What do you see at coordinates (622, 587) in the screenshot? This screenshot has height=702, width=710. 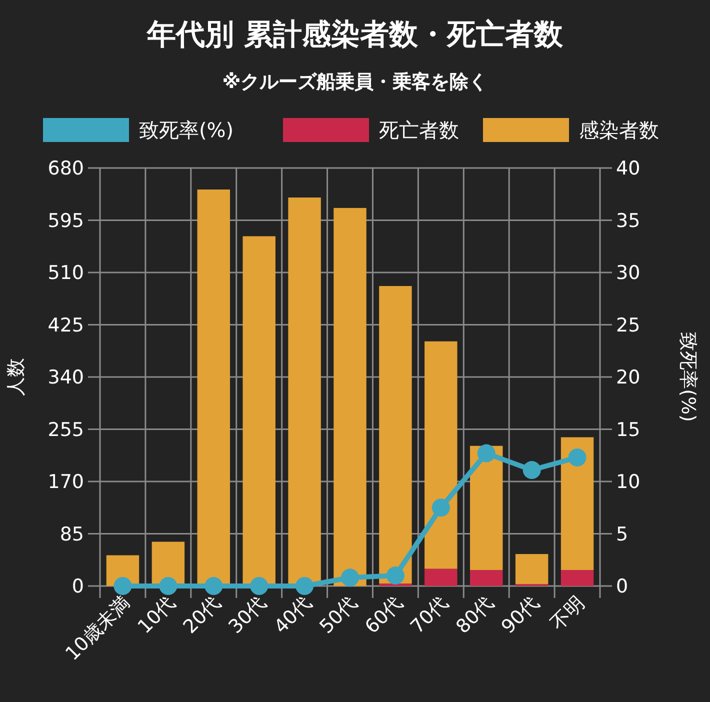 I see `y2-tick-label: 0` at bounding box center [622, 587].